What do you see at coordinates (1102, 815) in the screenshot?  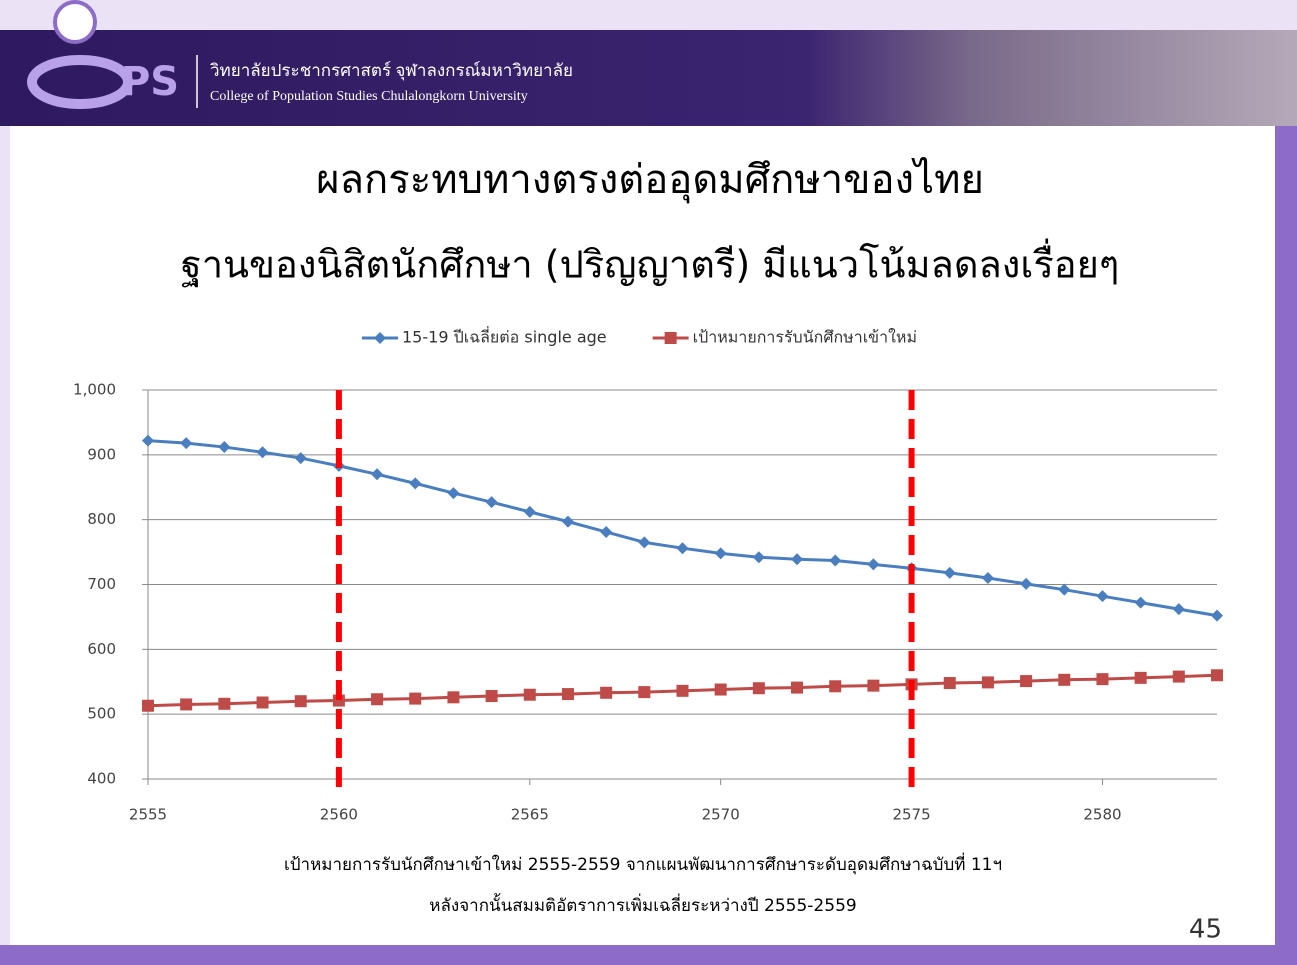 I see `x-tick-label: 2580` at bounding box center [1102, 815].